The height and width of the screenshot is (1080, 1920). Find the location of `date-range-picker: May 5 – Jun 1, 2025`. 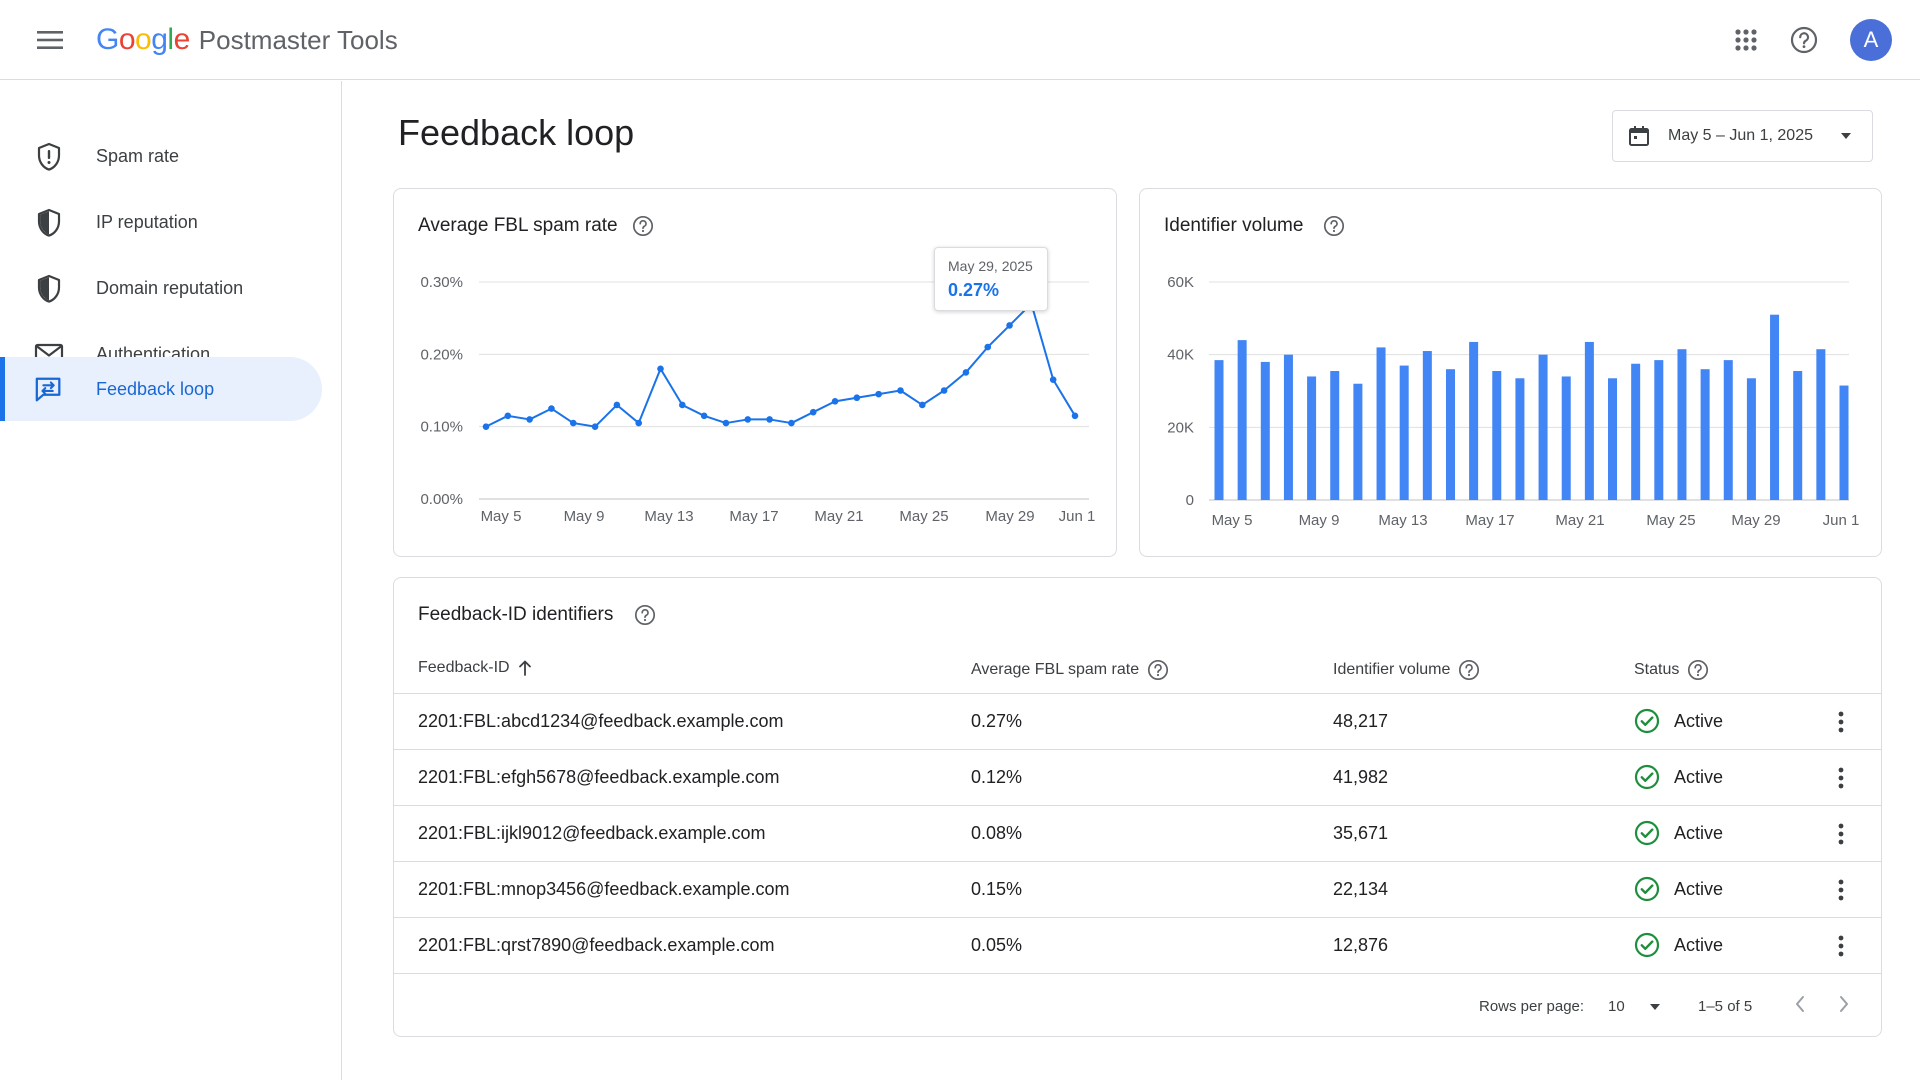

date-range-picker: May 5 – Jun 1, 2025 is located at coordinates (1742, 136).